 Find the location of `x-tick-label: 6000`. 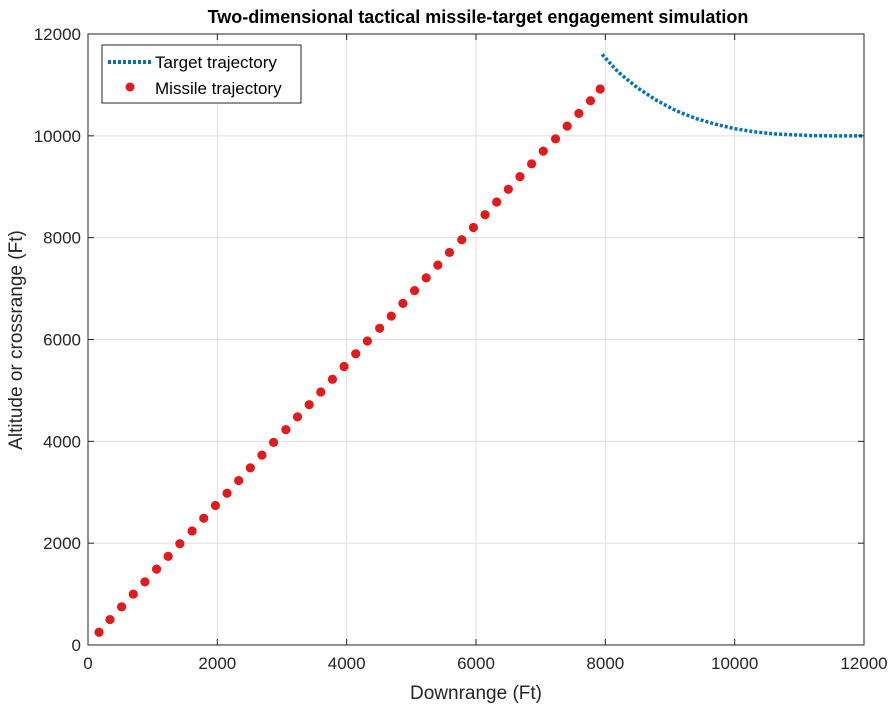

x-tick-label: 6000 is located at coordinates (476, 663).